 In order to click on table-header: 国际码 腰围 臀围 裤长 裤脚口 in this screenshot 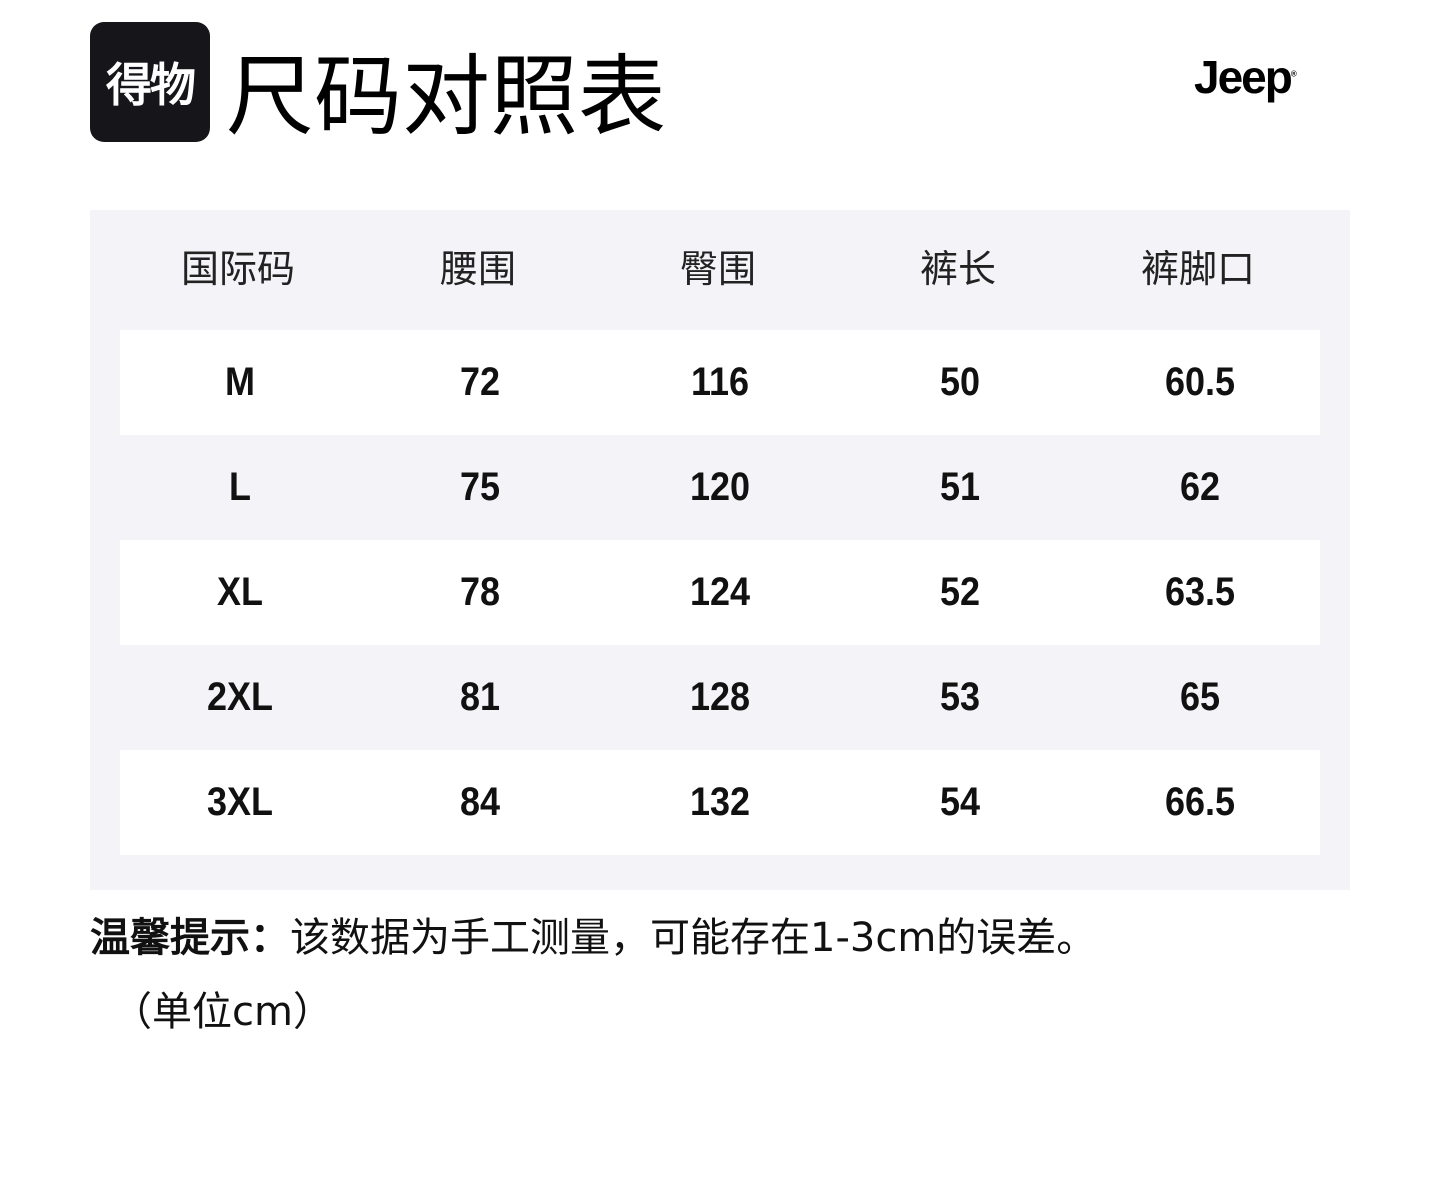, I will do `click(718, 269)`.